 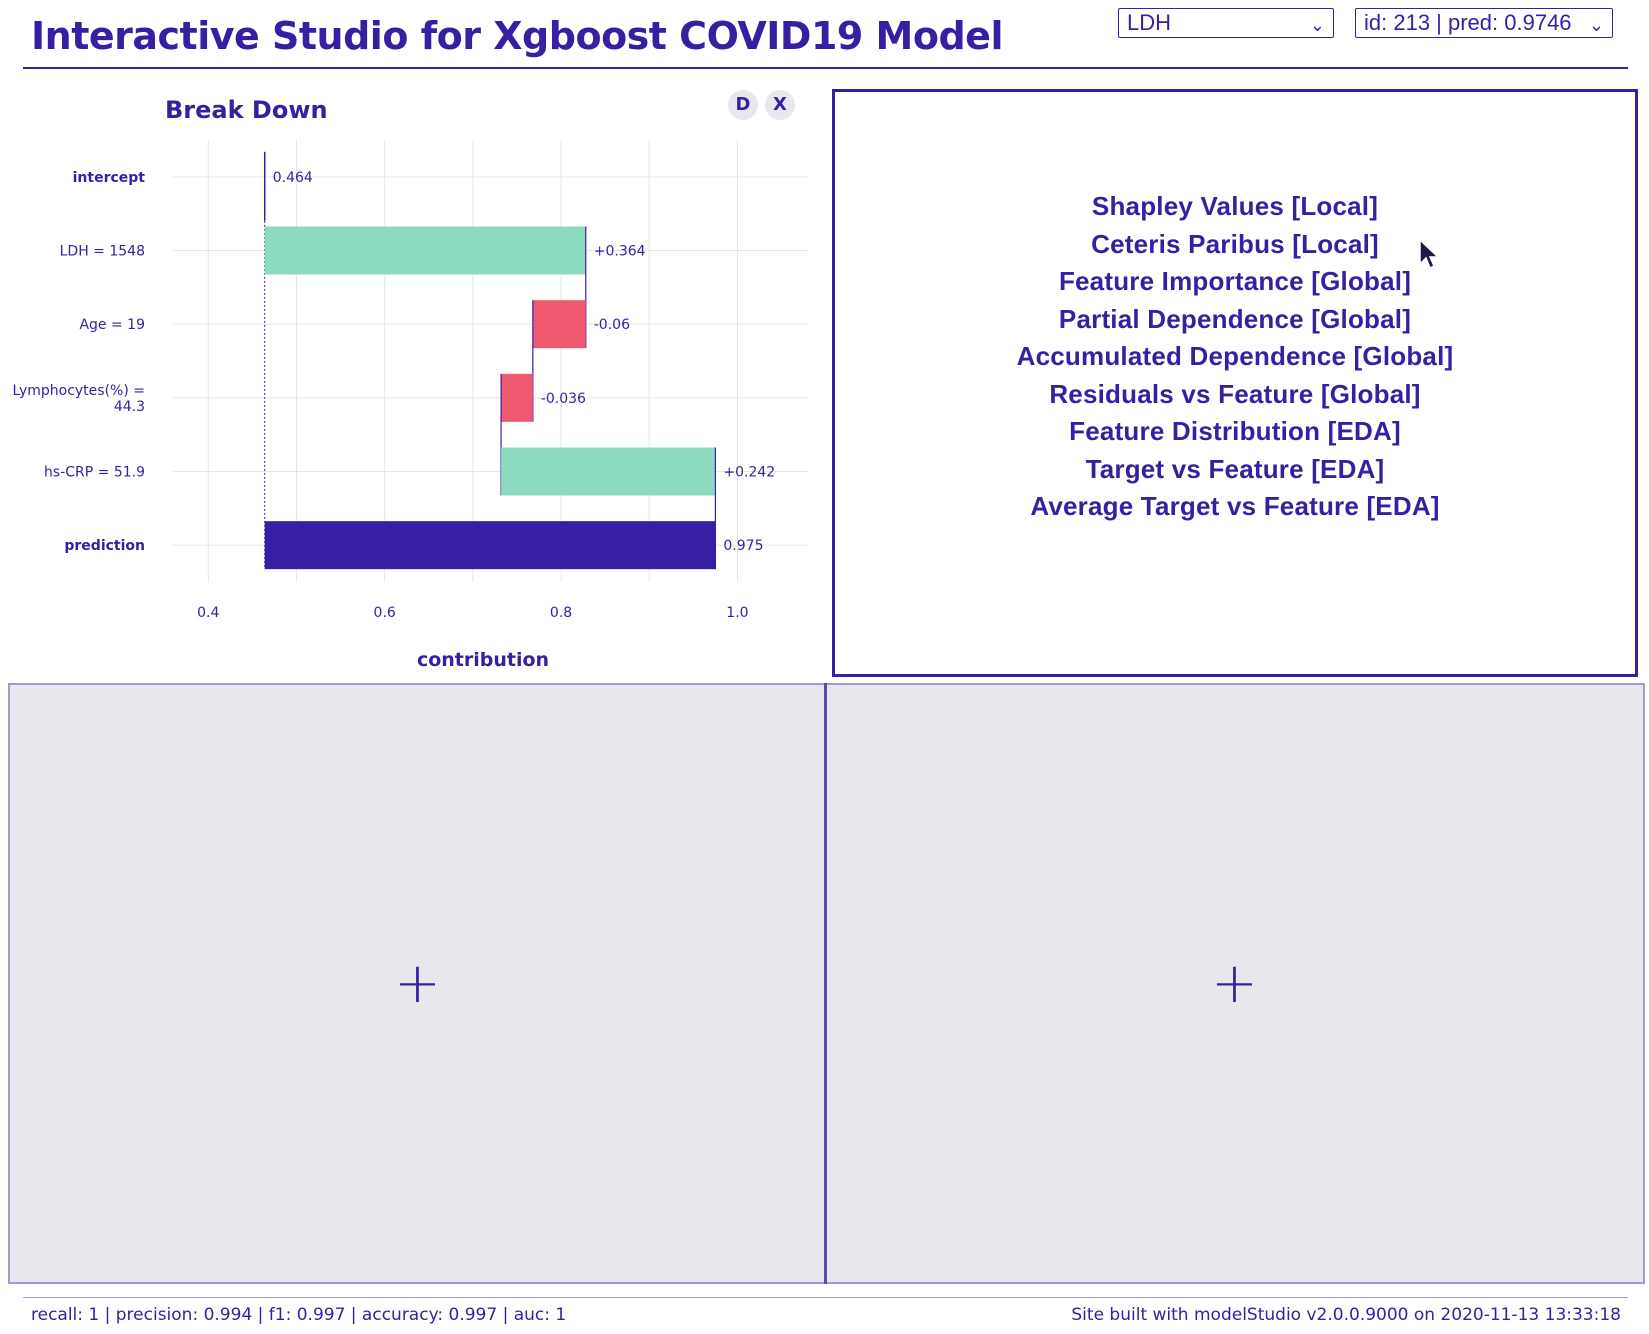 I want to click on chart-title: Break Down, so click(x=246, y=110).